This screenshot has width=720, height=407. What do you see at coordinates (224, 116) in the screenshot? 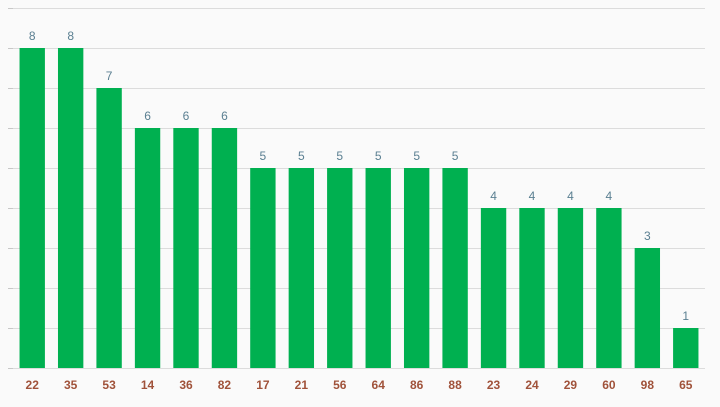
I see `data-label-82: 6` at bounding box center [224, 116].